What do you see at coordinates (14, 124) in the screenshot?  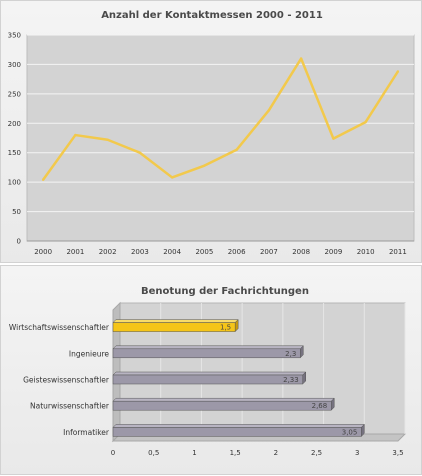 I see `line-y-tick-label: 200` at bounding box center [14, 124].